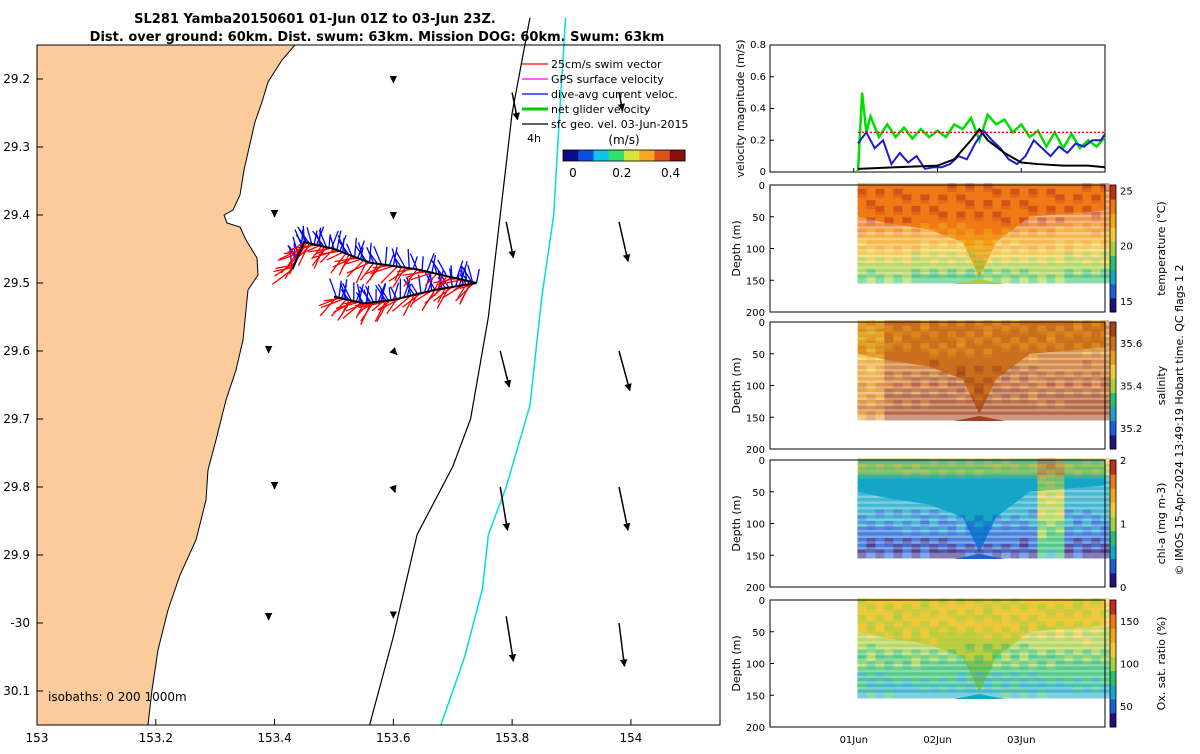 Image resolution: width=1200 pixels, height=754 pixels. What do you see at coordinates (1123, 588) in the screenshot?
I see `section-colorbar-tick-label: 0` at bounding box center [1123, 588].